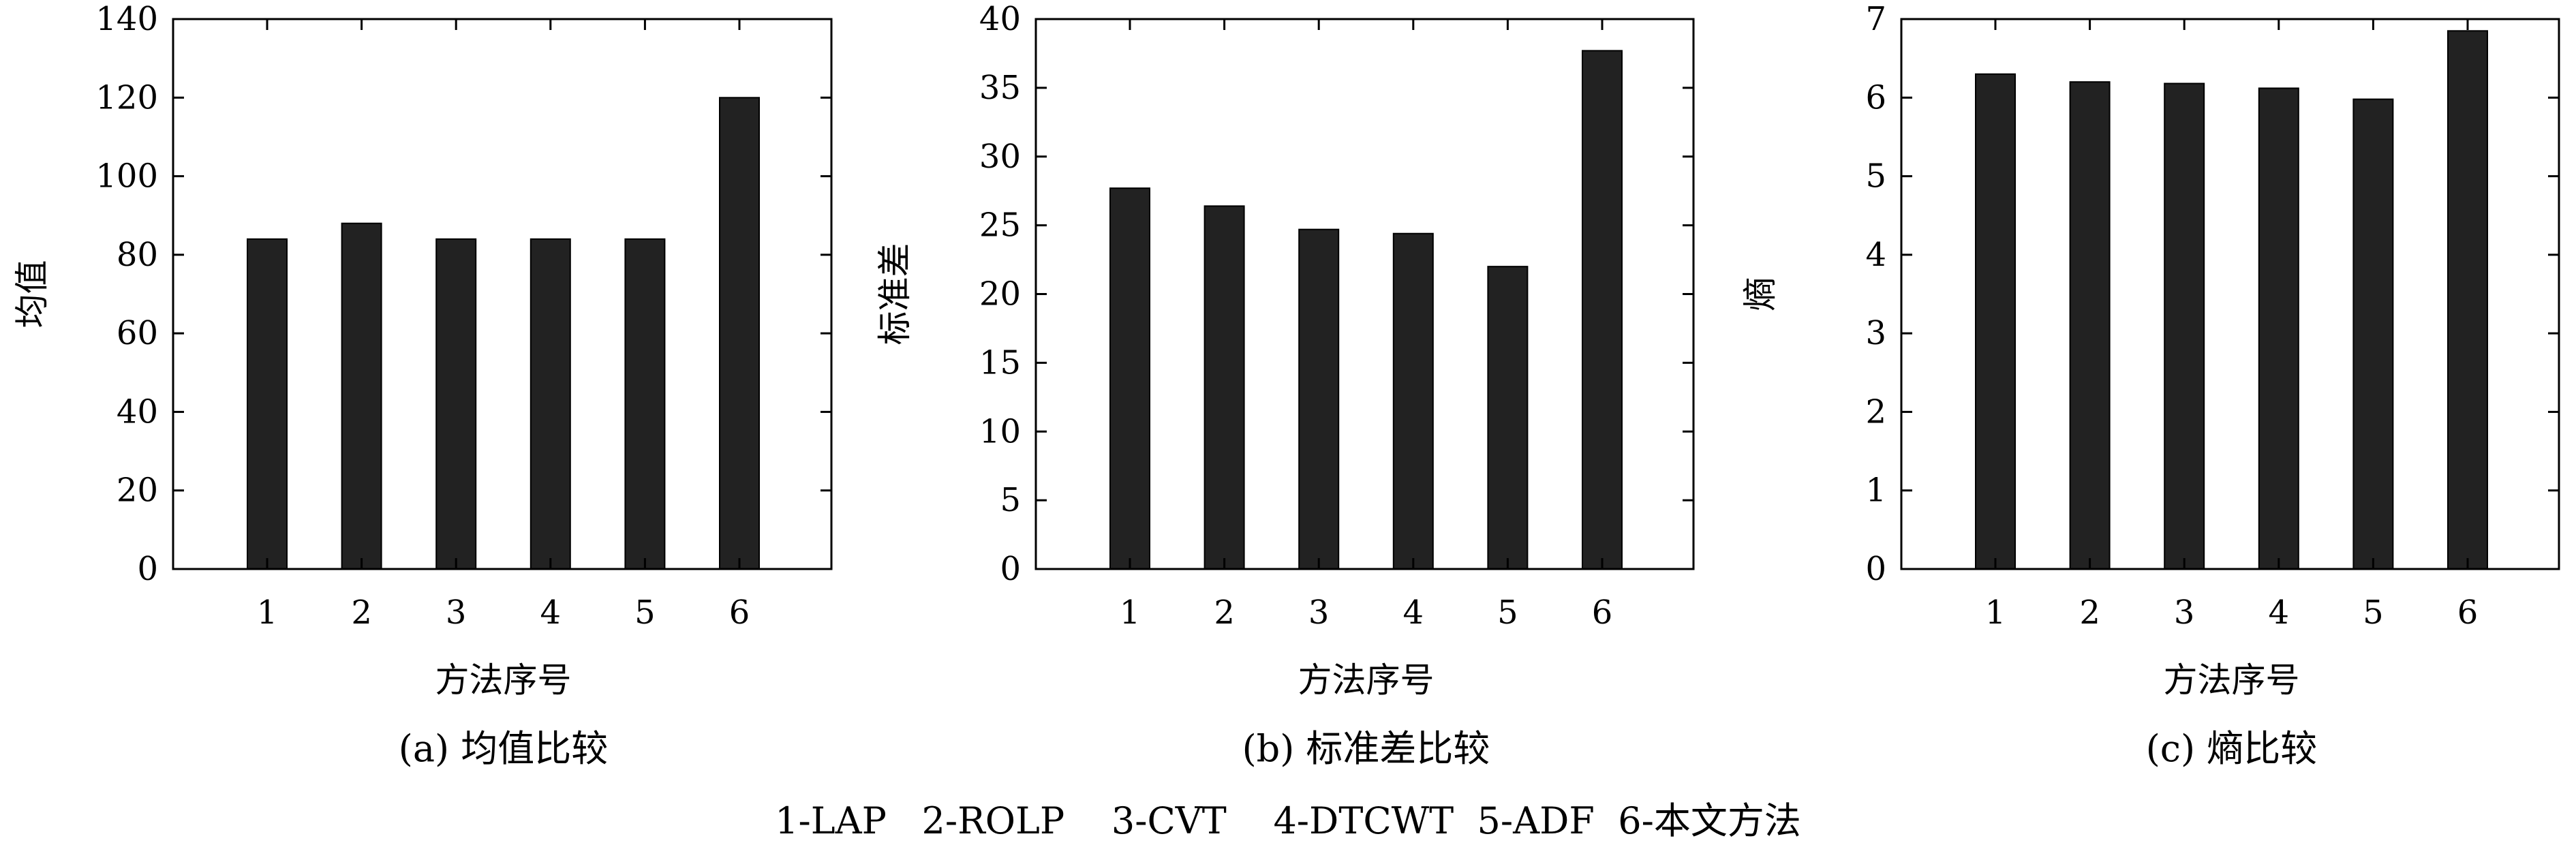  I want to click on y-tick-label: 30, so click(1000, 157).